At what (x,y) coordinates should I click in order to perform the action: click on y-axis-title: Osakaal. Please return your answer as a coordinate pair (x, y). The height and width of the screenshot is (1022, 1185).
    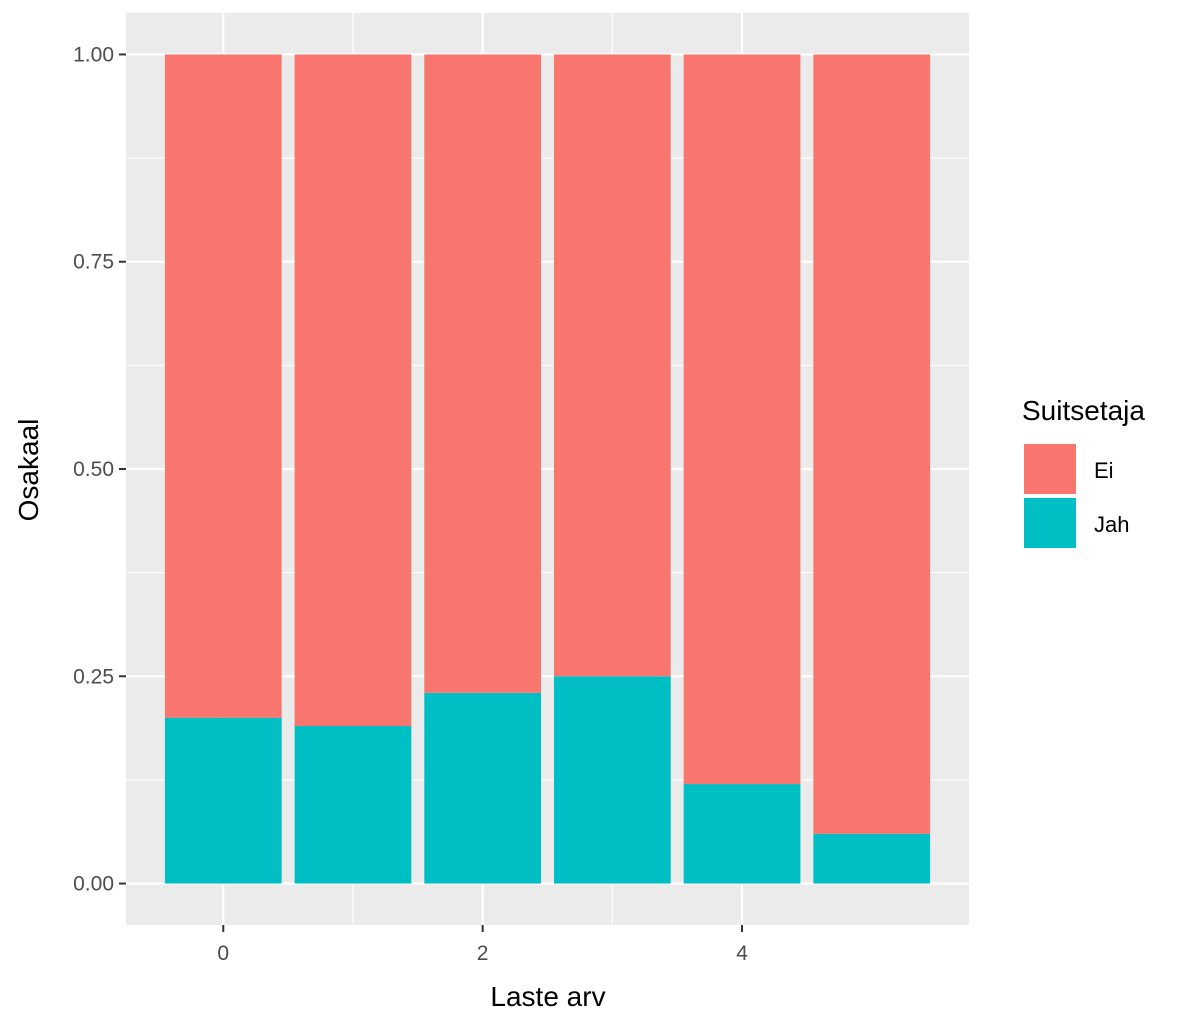
    Looking at the image, I should click on (28, 470).